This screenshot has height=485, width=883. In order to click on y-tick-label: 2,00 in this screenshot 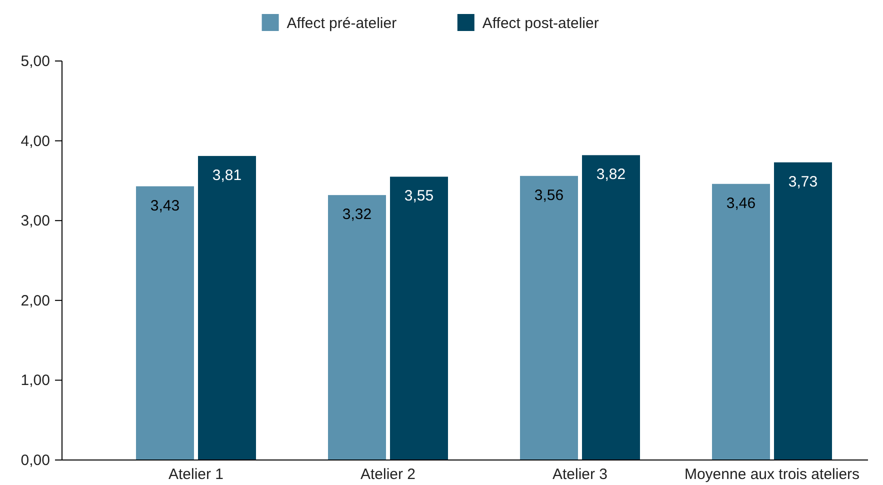, I will do `click(35, 301)`.